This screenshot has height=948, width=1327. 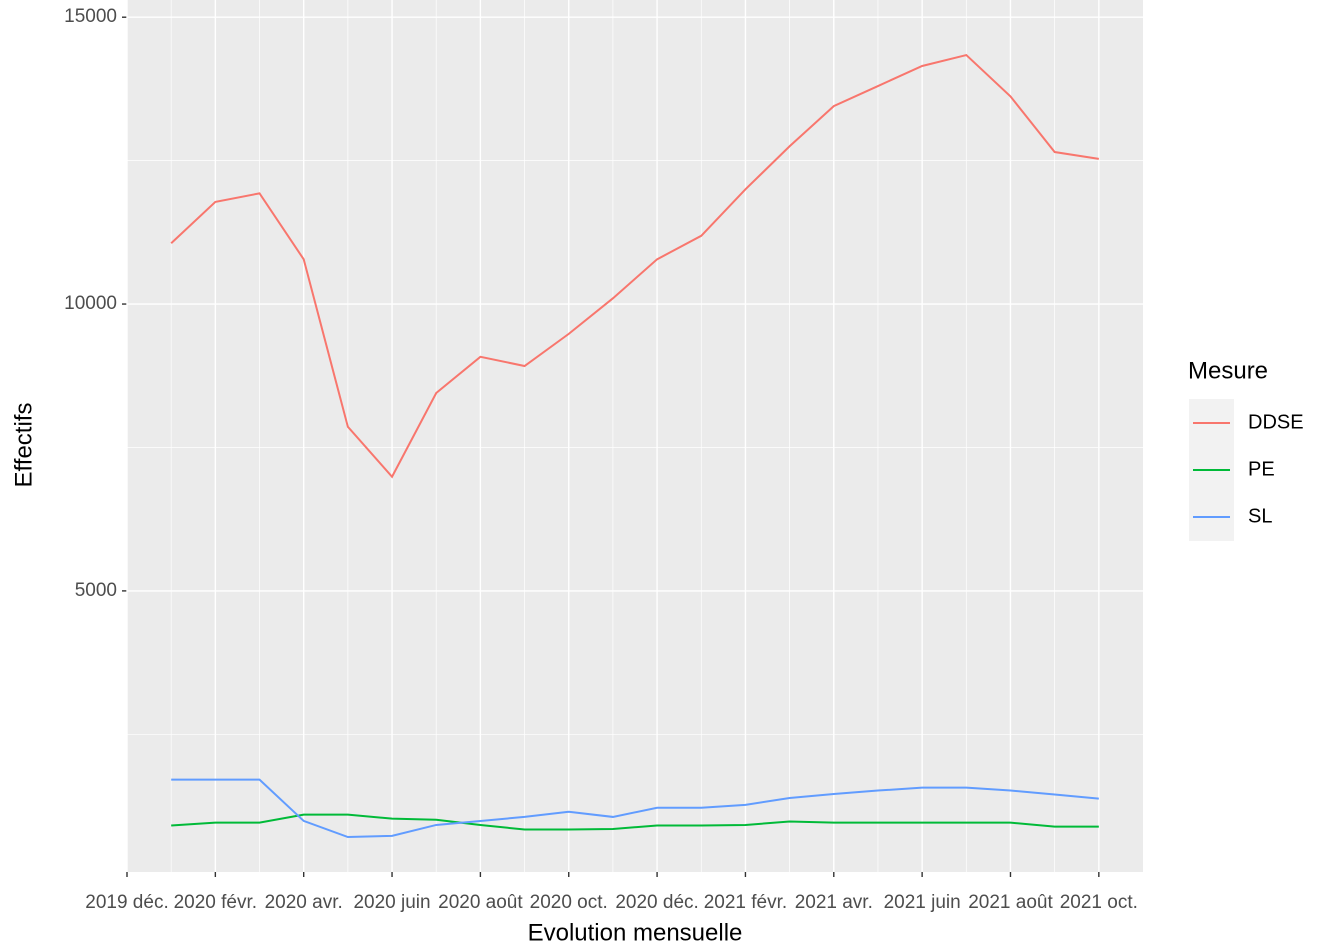 What do you see at coordinates (126, 902) in the screenshot?
I see `x-tick-label: 2019 déc.` at bounding box center [126, 902].